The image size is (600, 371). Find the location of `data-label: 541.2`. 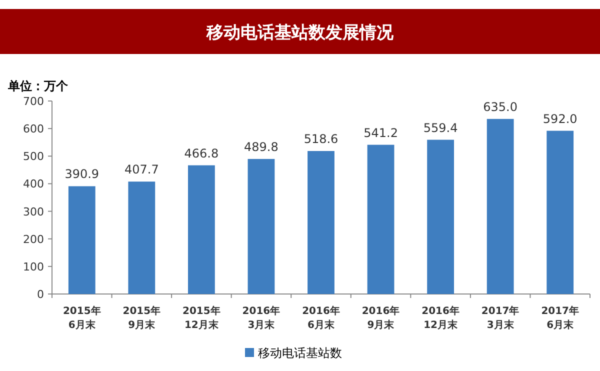

data-label: 541.2 is located at coordinates (381, 133).